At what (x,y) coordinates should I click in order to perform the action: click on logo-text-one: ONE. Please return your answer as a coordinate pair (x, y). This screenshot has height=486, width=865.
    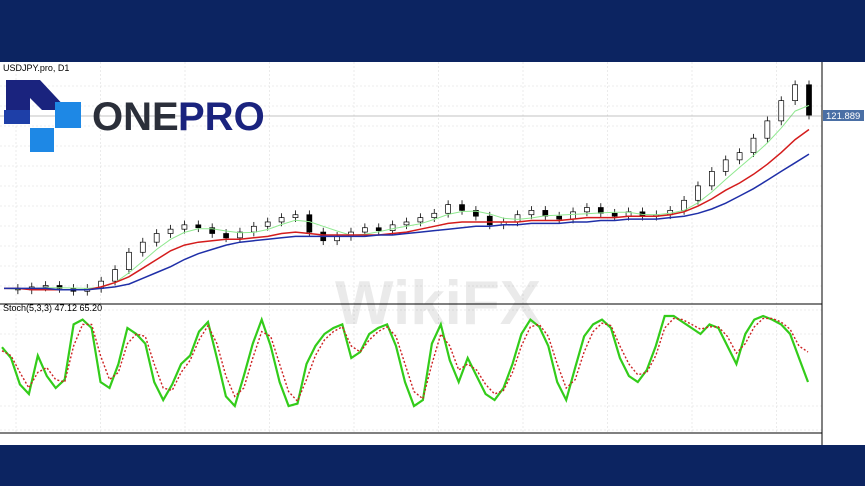
    Looking at the image, I should click on (135, 117).